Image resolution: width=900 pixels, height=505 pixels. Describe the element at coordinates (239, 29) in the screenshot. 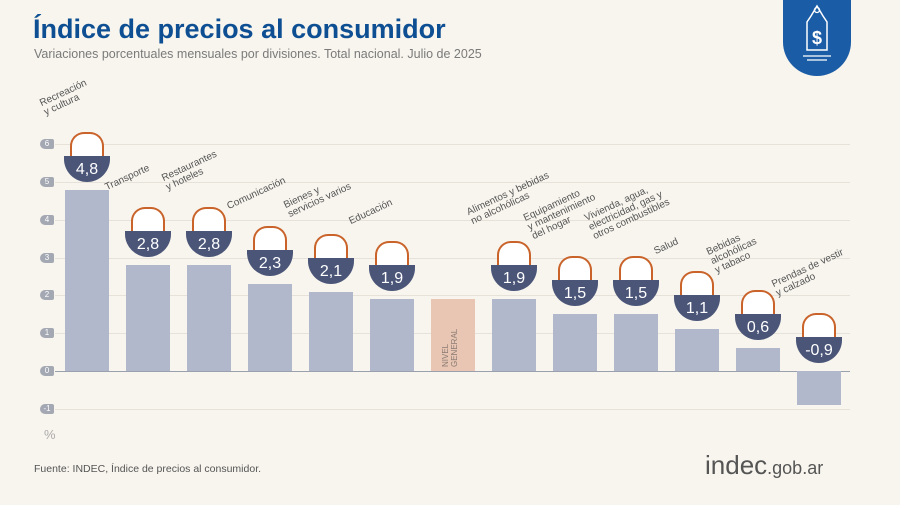

I see `chart-title: Índice de precios al consumidor` at that location.